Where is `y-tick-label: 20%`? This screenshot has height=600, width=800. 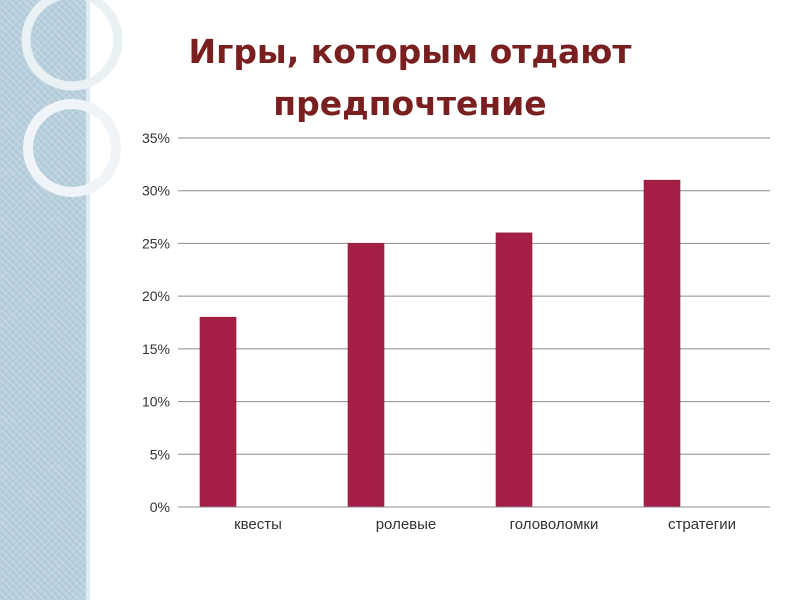 y-tick-label: 20% is located at coordinates (156, 296).